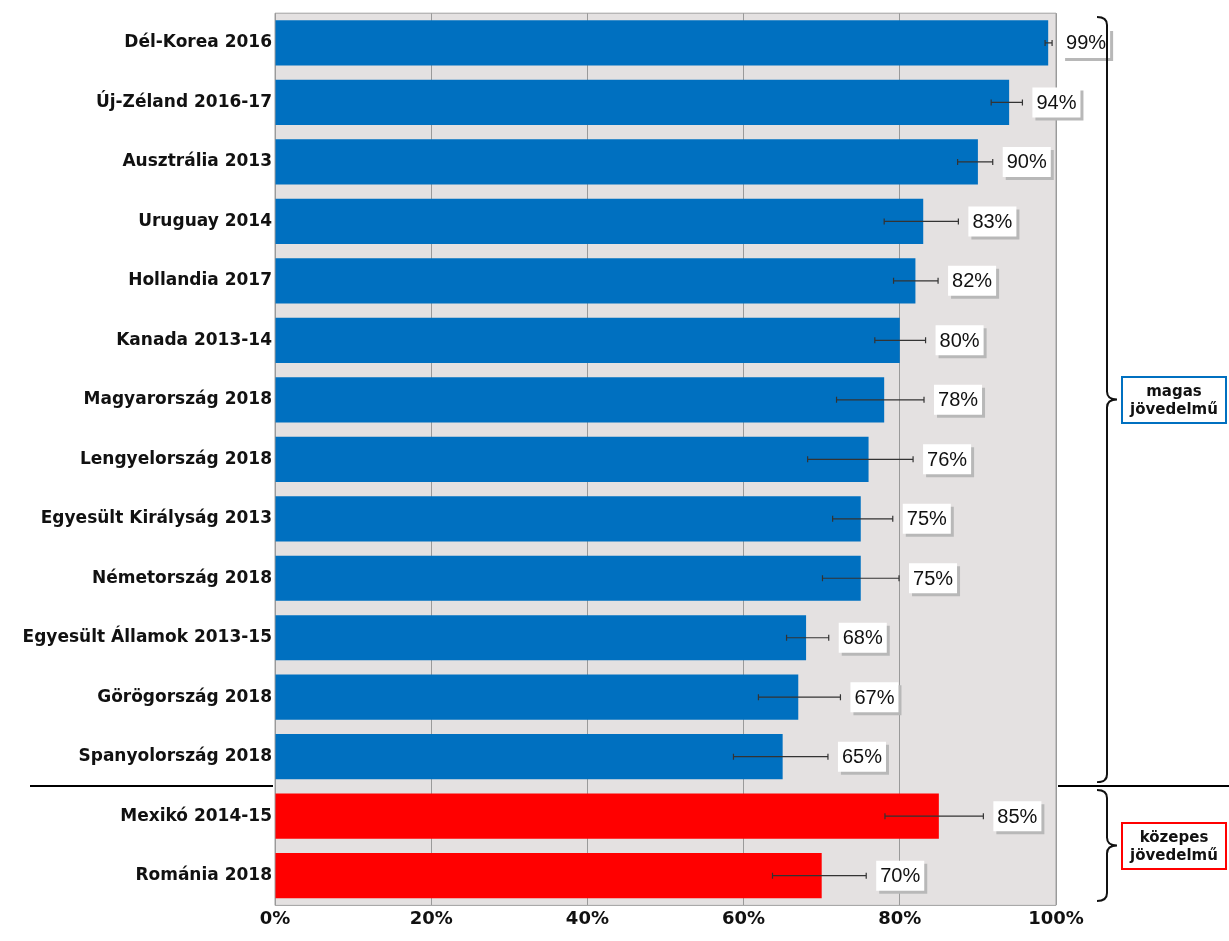 This screenshot has width=1229, height=941. I want to click on y-tick-label: Dél-Korea 2016, so click(198, 41).